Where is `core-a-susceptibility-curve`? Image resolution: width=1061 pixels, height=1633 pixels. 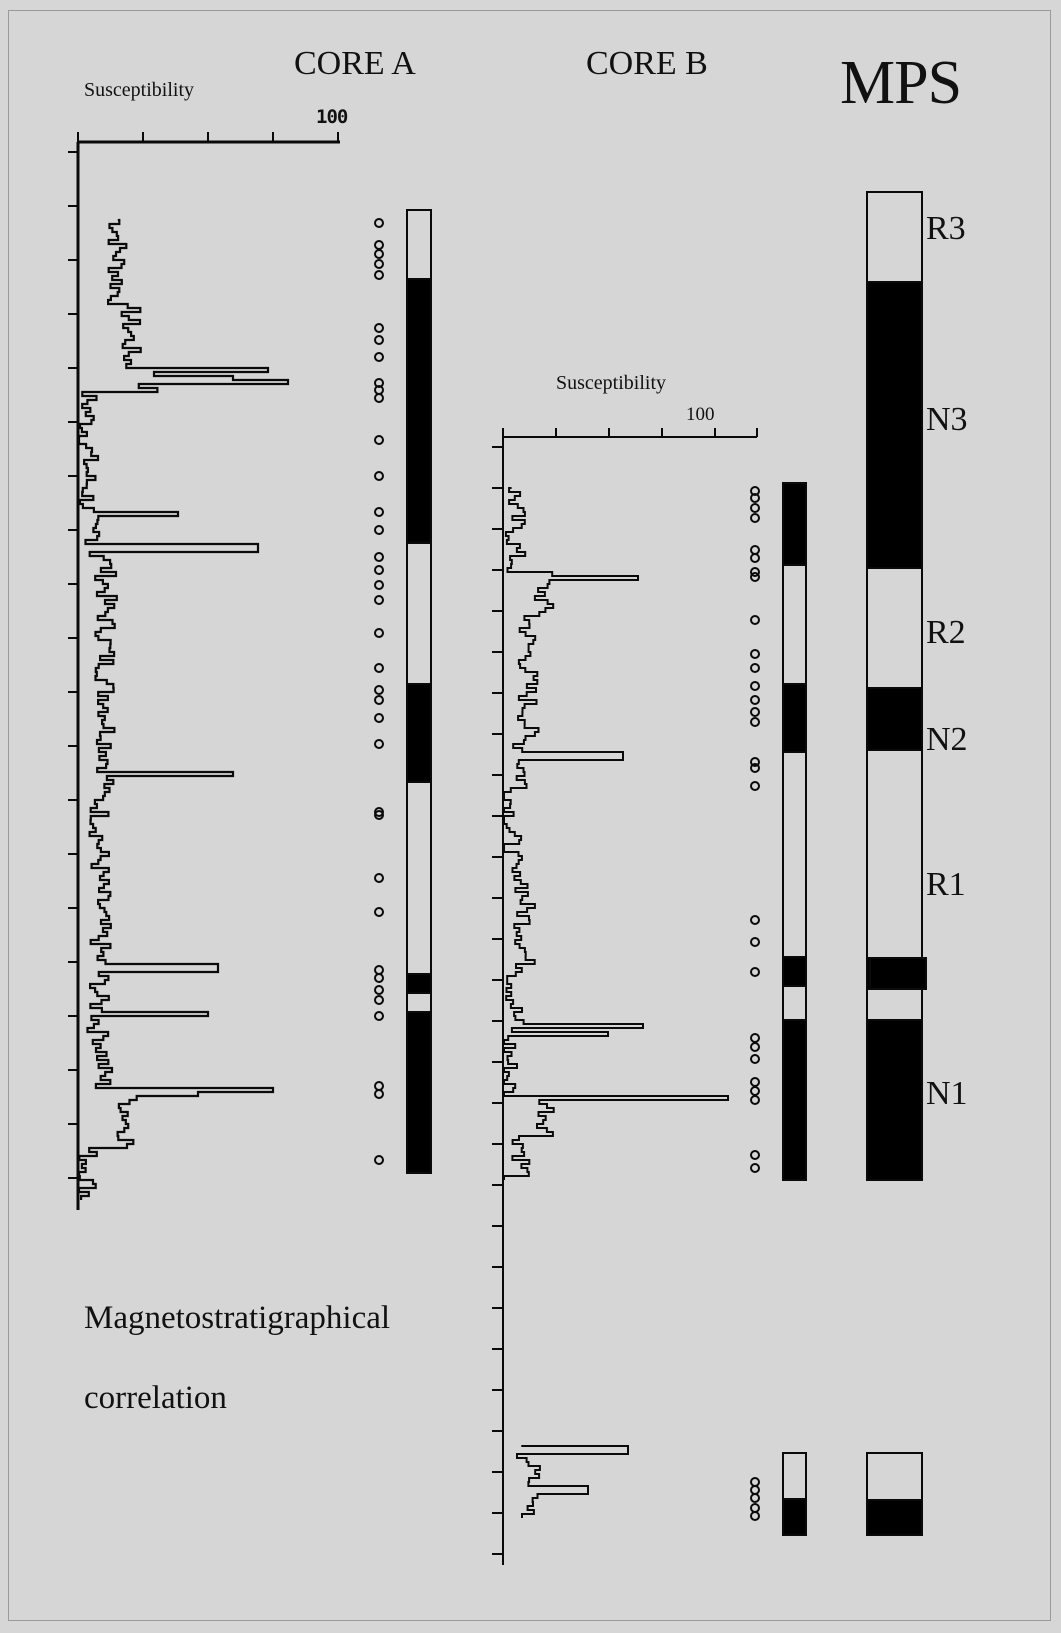
core-a-susceptibility-curve is located at coordinates (183, 709).